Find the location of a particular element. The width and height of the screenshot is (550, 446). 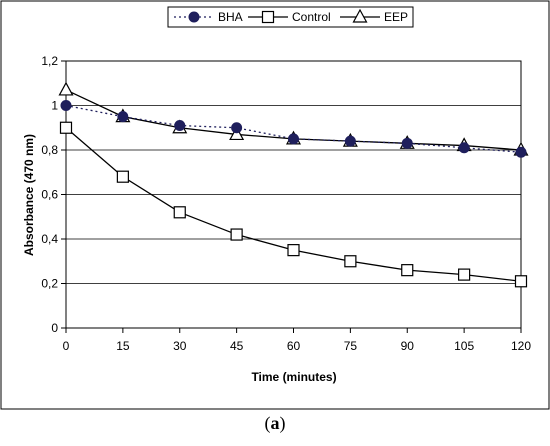

y-tick-label: 0,2 is located at coordinates (49, 284).